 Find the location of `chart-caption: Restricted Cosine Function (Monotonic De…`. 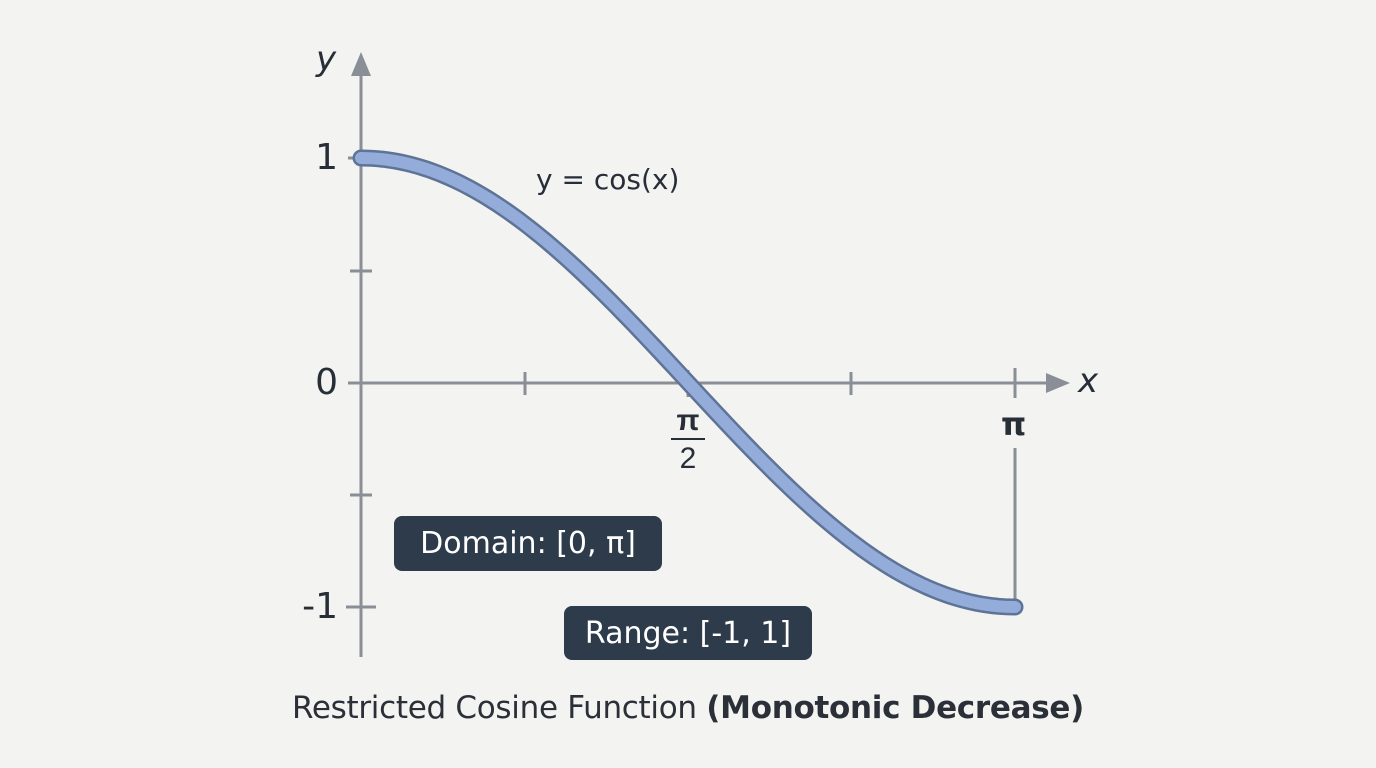

chart-caption: Restricted Cosine Function (Monotonic De… is located at coordinates (688, 708).